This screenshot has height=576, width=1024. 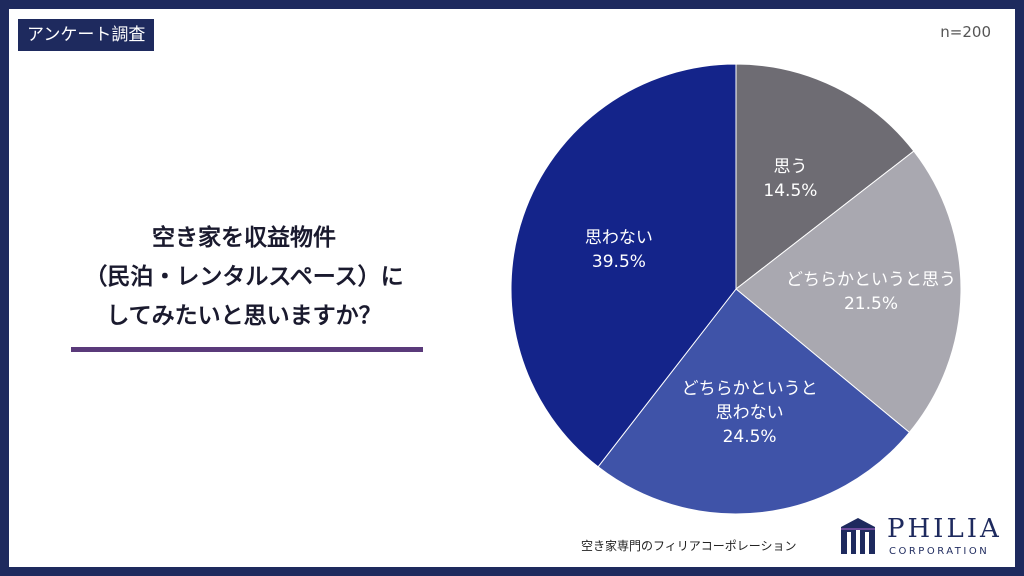 I want to click on survey-question: 空き家を収益物件 （民泊・レンタルスペース）に してみたいと思いますか？, so click(x=244, y=277).